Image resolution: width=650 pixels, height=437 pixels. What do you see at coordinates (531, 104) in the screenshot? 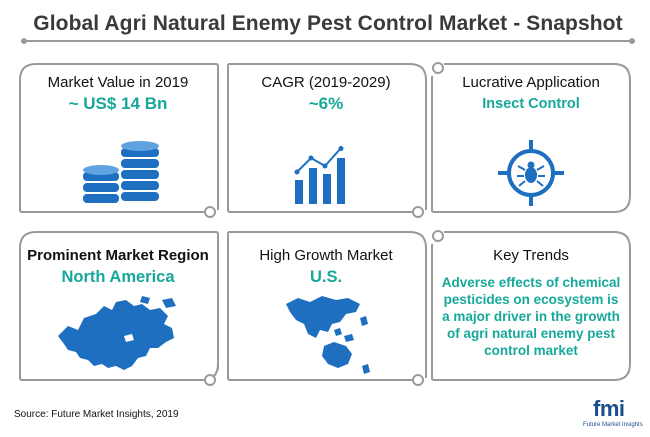
I see `application-value: Insect Control` at bounding box center [531, 104].